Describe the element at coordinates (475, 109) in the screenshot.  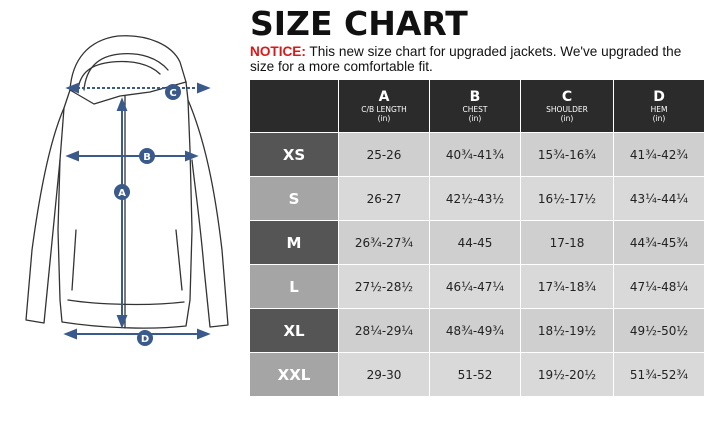
I see `header-name: CHEST` at that location.